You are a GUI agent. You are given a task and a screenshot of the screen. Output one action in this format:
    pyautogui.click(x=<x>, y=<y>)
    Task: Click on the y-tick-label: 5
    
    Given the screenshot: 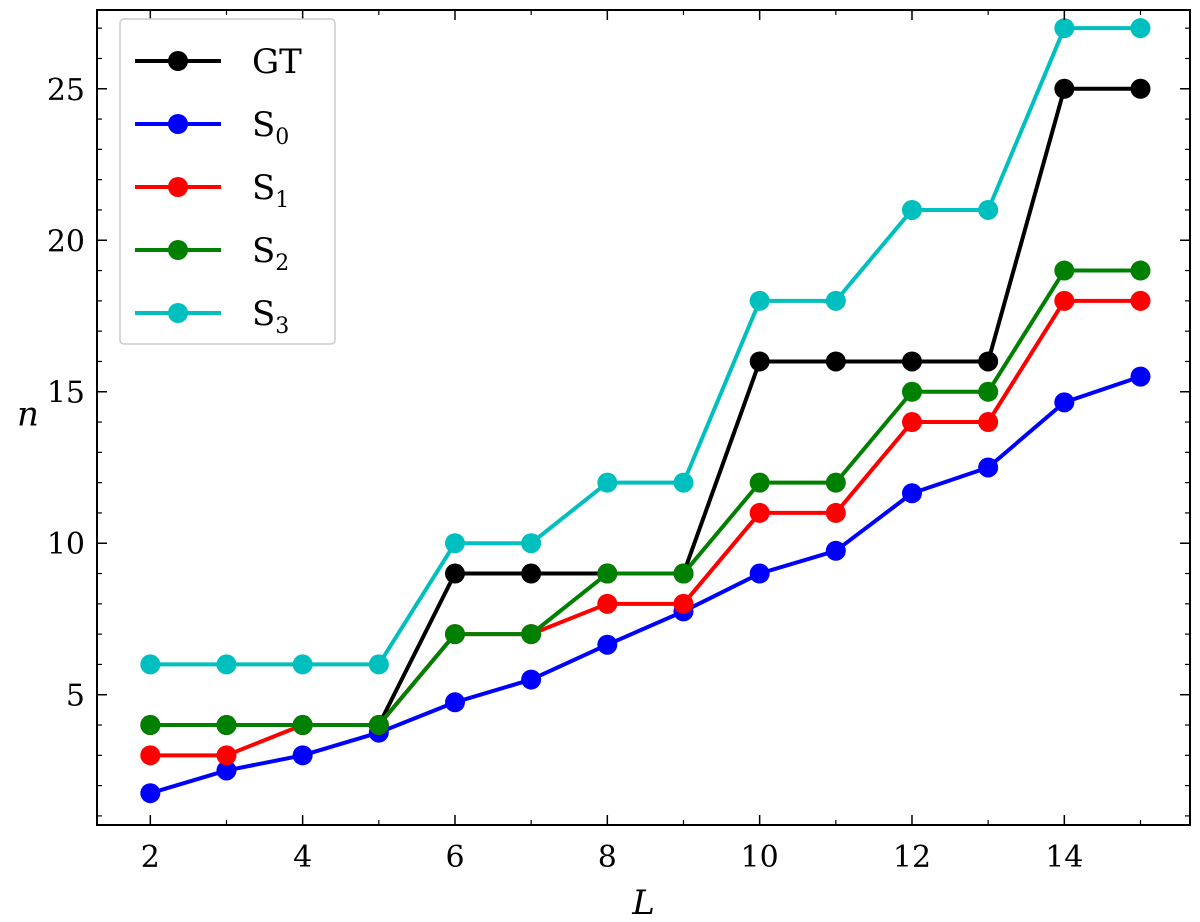 What is the action you would take?
    pyautogui.click(x=75, y=696)
    